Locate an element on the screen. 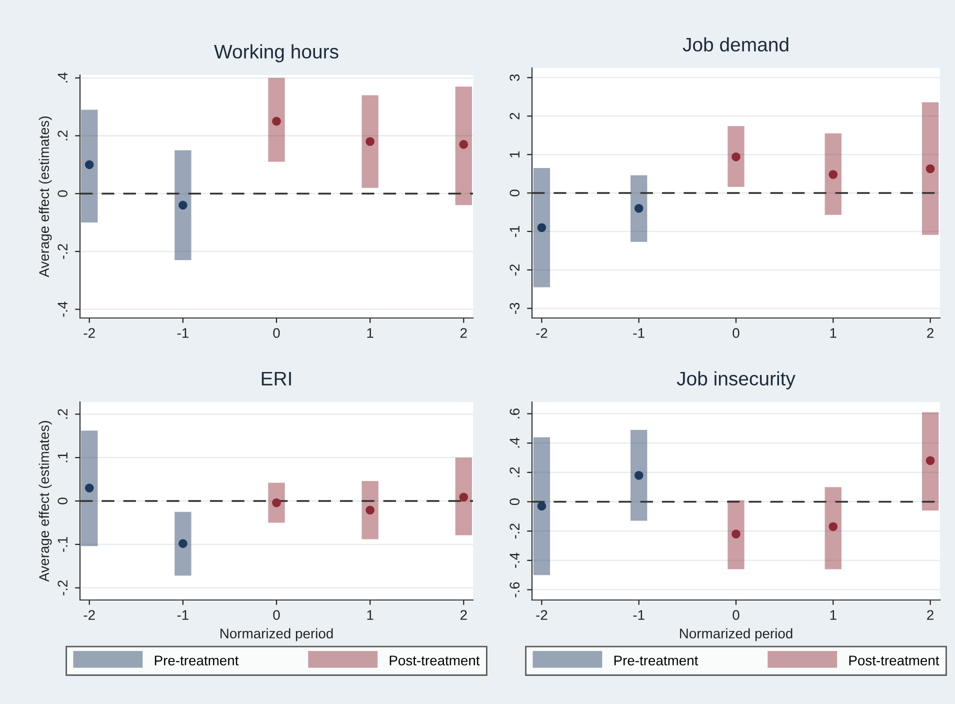 The width and height of the screenshot is (955, 704). y-tick-label: 3 is located at coordinates (515, 77).